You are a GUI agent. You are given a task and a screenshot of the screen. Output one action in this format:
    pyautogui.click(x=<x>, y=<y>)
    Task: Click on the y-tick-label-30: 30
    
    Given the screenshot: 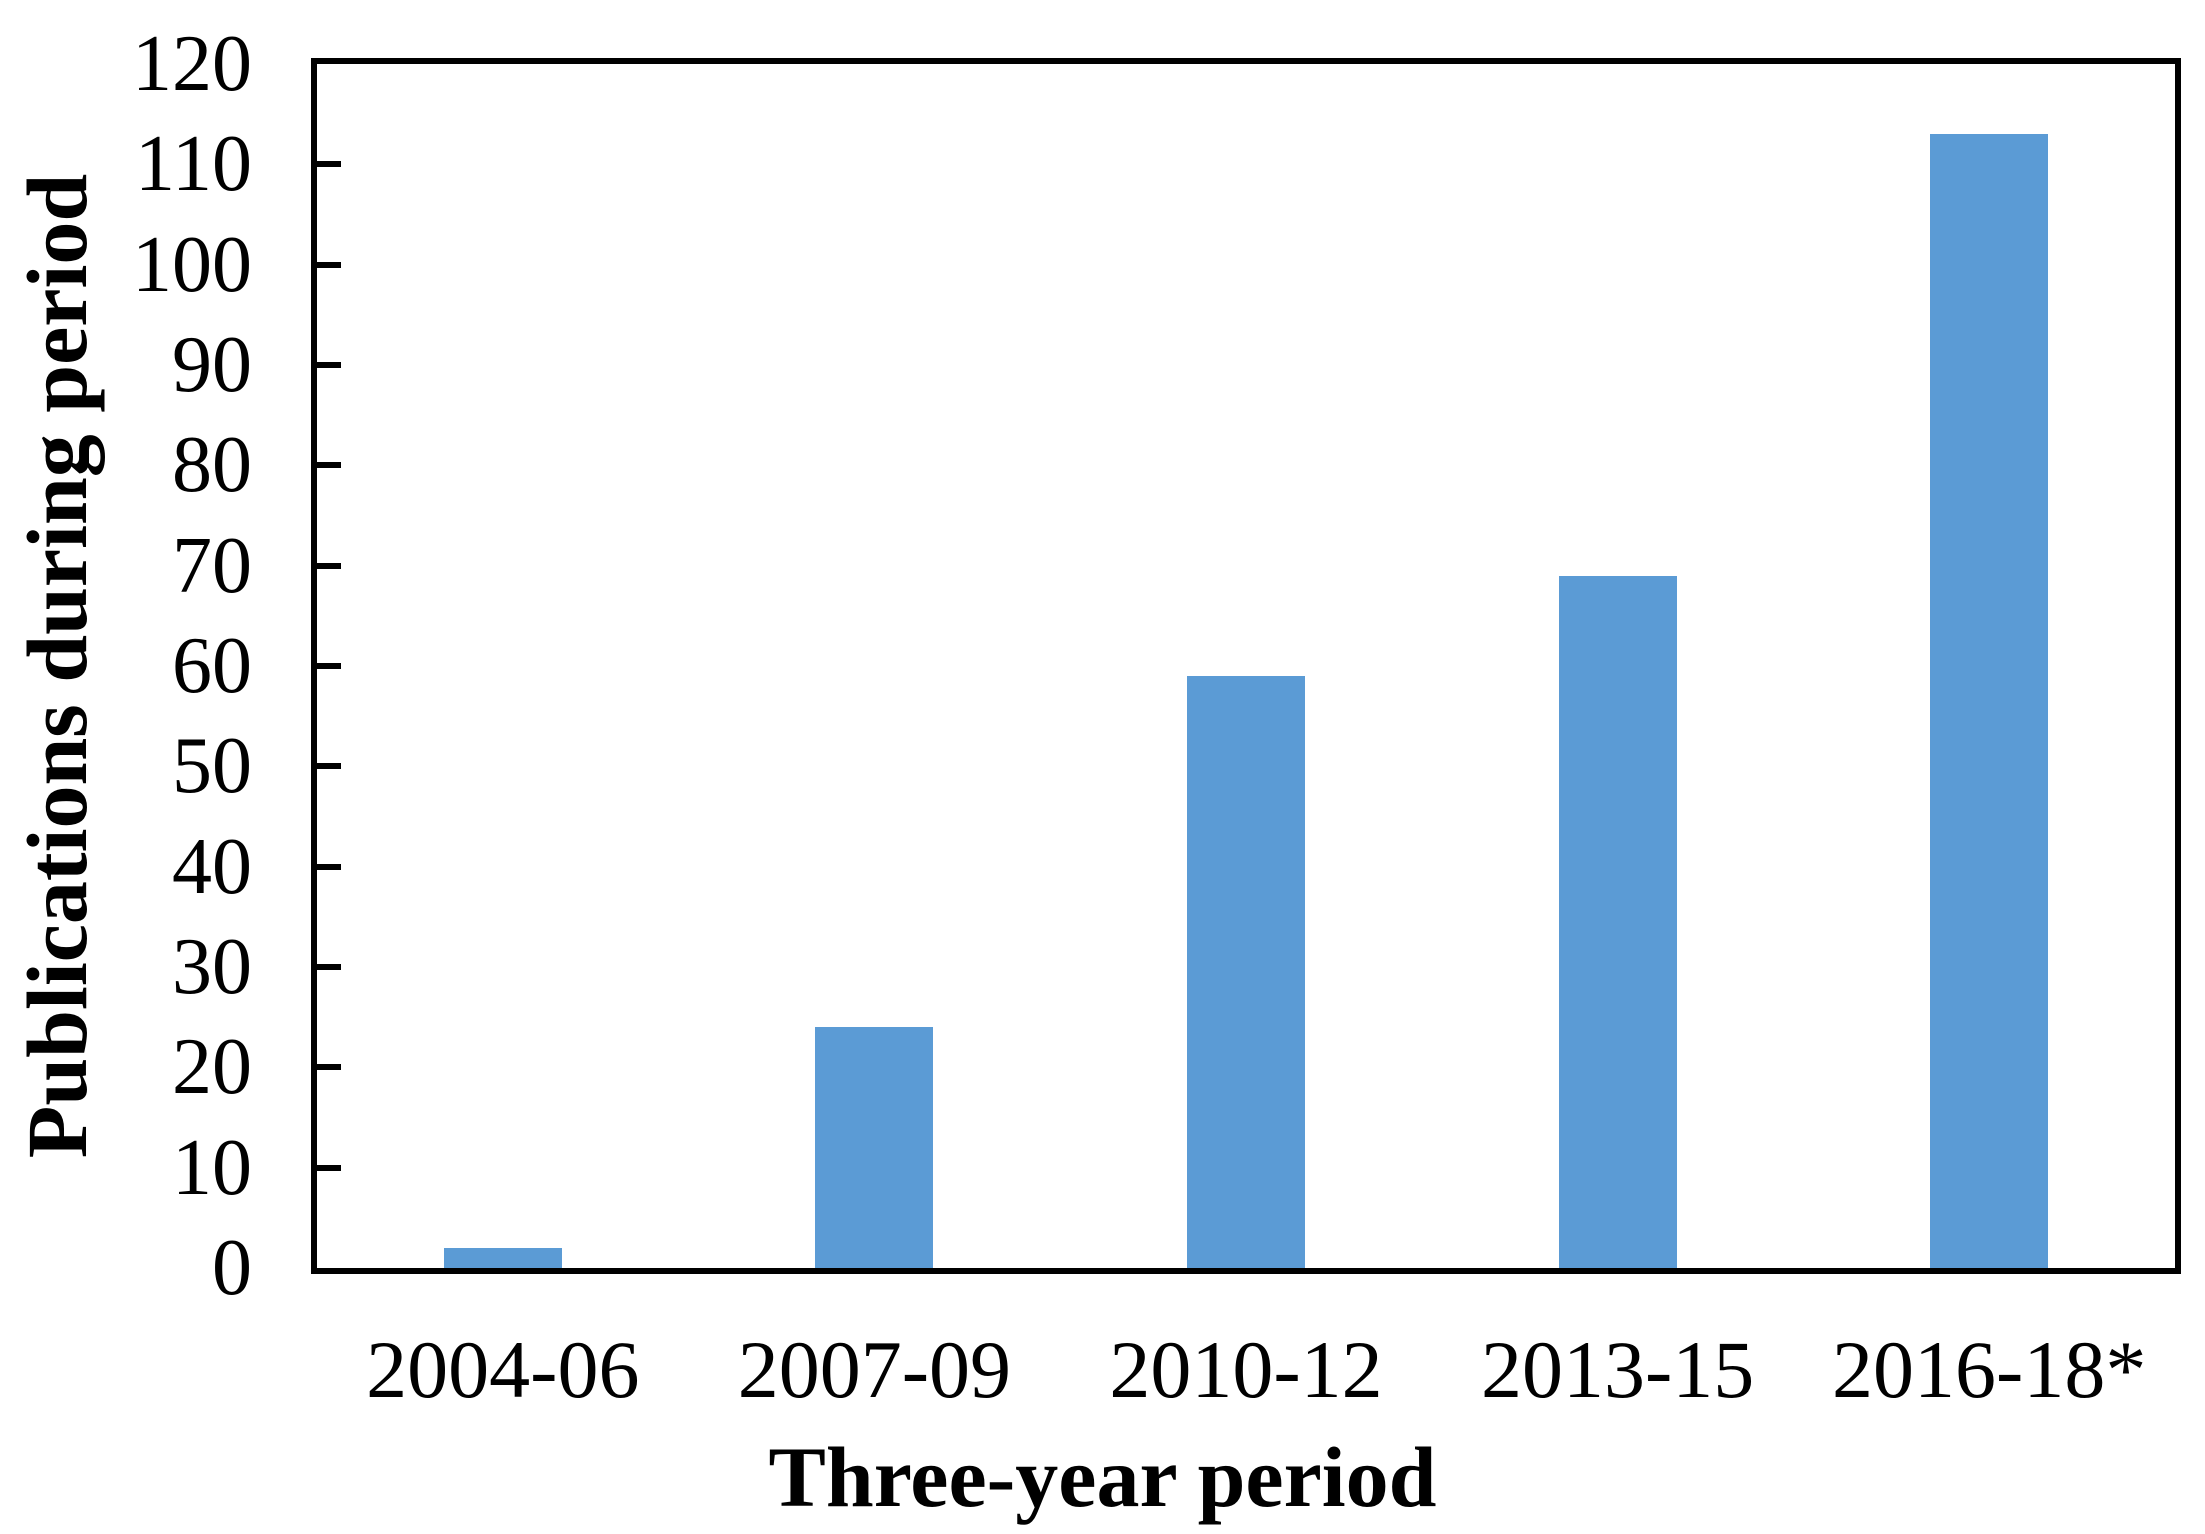 What is the action you would take?
    pyautogui.click(x=212, y=967)
    